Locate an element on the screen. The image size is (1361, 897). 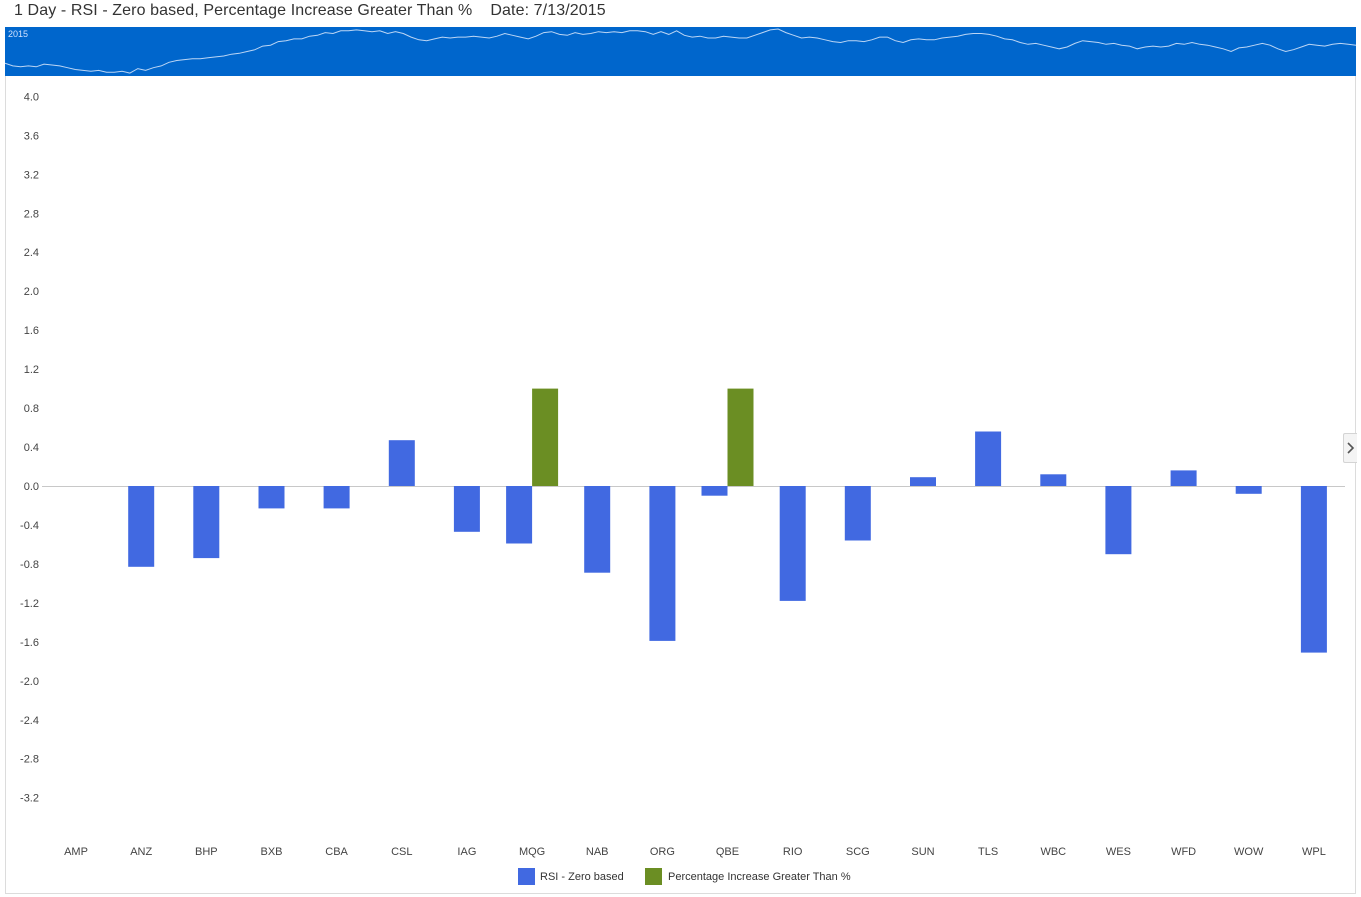
x-tick-label: WES is located at coordinates (1118, 852).